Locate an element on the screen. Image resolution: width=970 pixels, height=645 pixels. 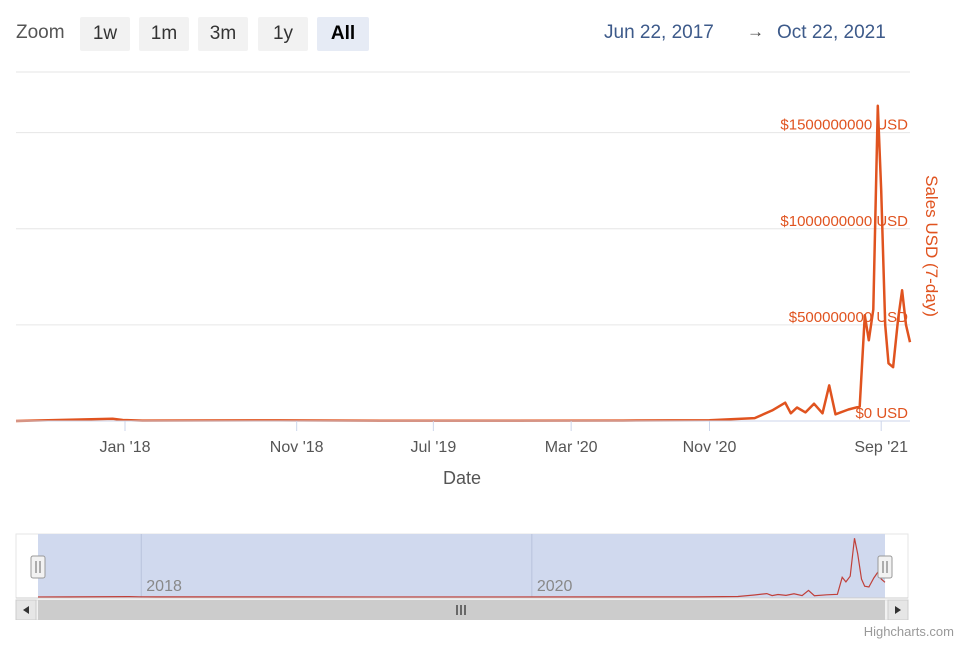
zoom-label: Zoom is located at coordinates (40, 32).